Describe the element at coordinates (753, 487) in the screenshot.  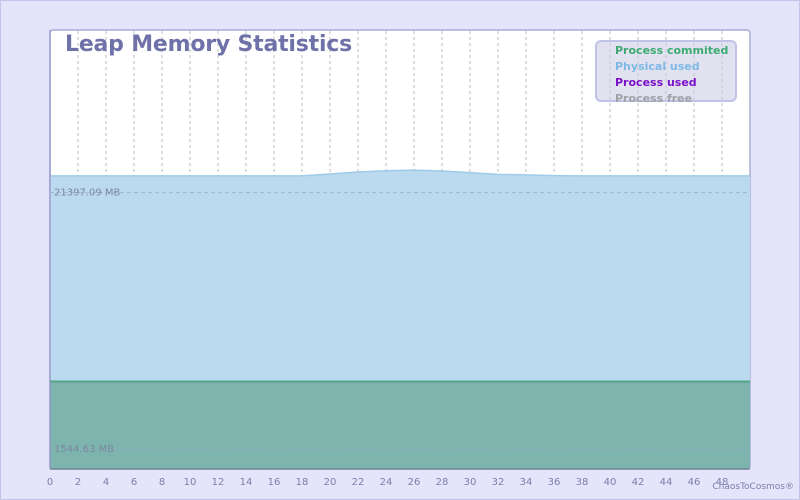
I see `credit-text: ChaosToCosmos®` at that location.